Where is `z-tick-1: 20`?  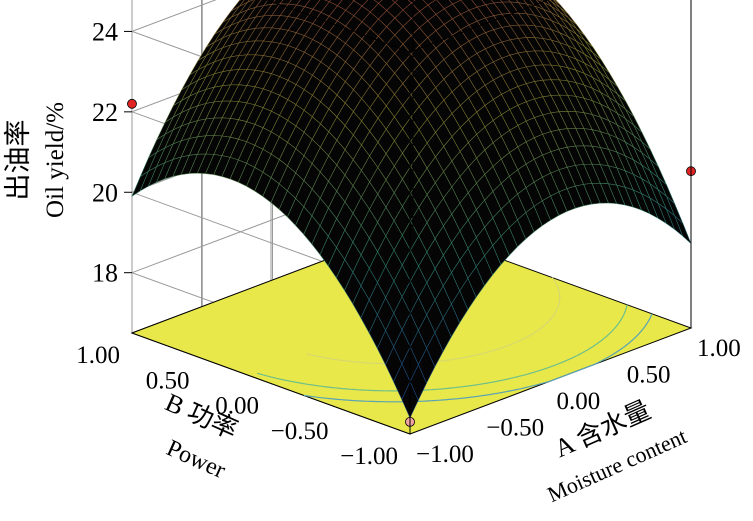
z-tick-1: 20 is located at coordinates (105, 192).